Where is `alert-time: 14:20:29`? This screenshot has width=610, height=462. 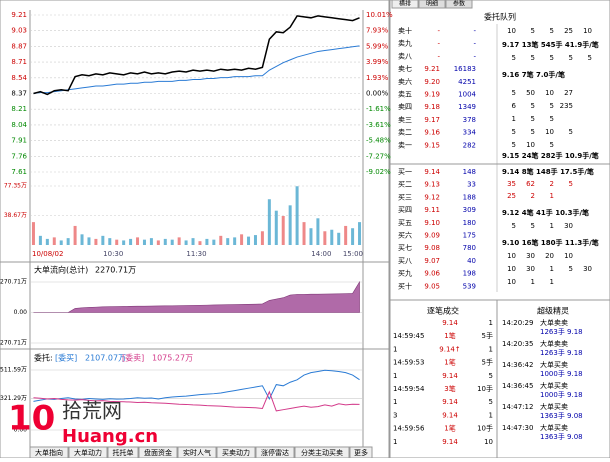 alert-time: 14:20:29 is located at coordinates (517, 323).